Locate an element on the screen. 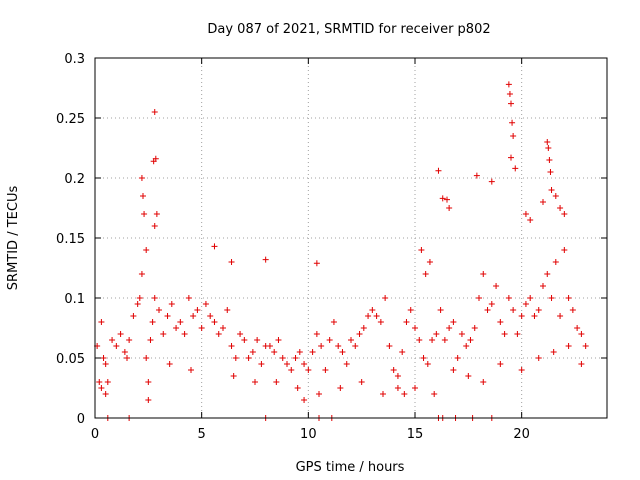 This screenshot has height=480, width=640. y-tick-label: 0.15 is located at coordinates (70, 239).